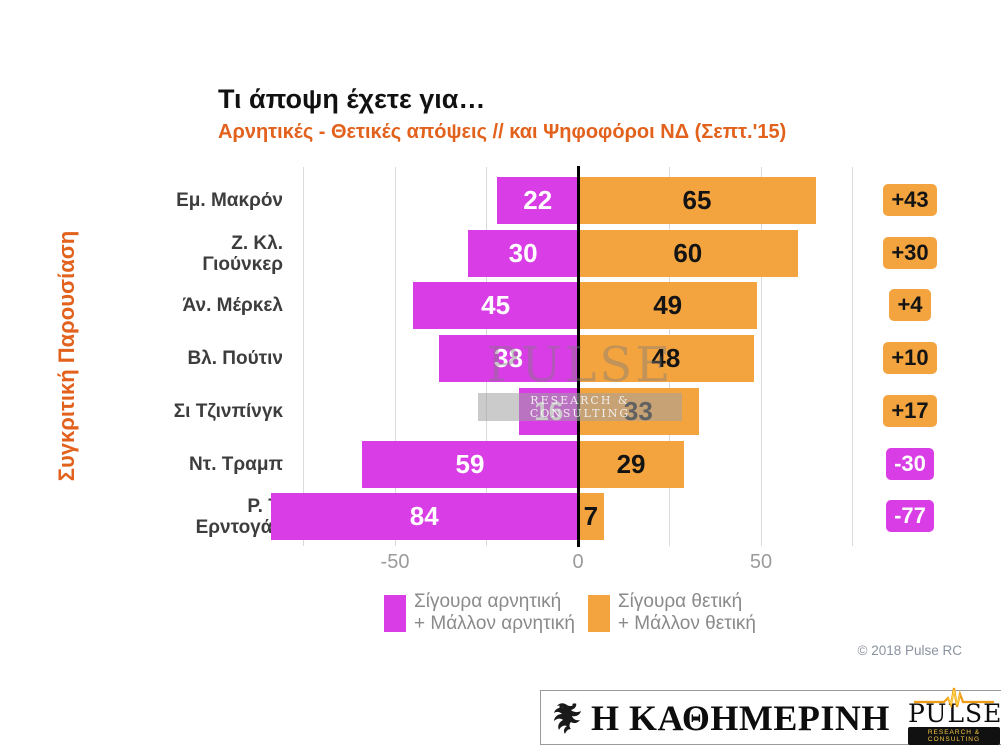 The image size is (1001, 750). I want to click on x-tick-label: -50, so click(395, 562).